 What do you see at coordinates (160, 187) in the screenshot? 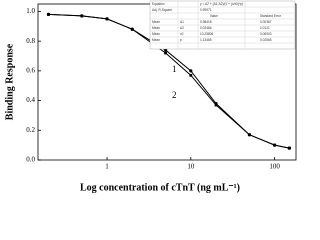
I see `x-axis-title: Log concentration of cTnT (ng mL⁻¹)` at bounding box center [160, 187].